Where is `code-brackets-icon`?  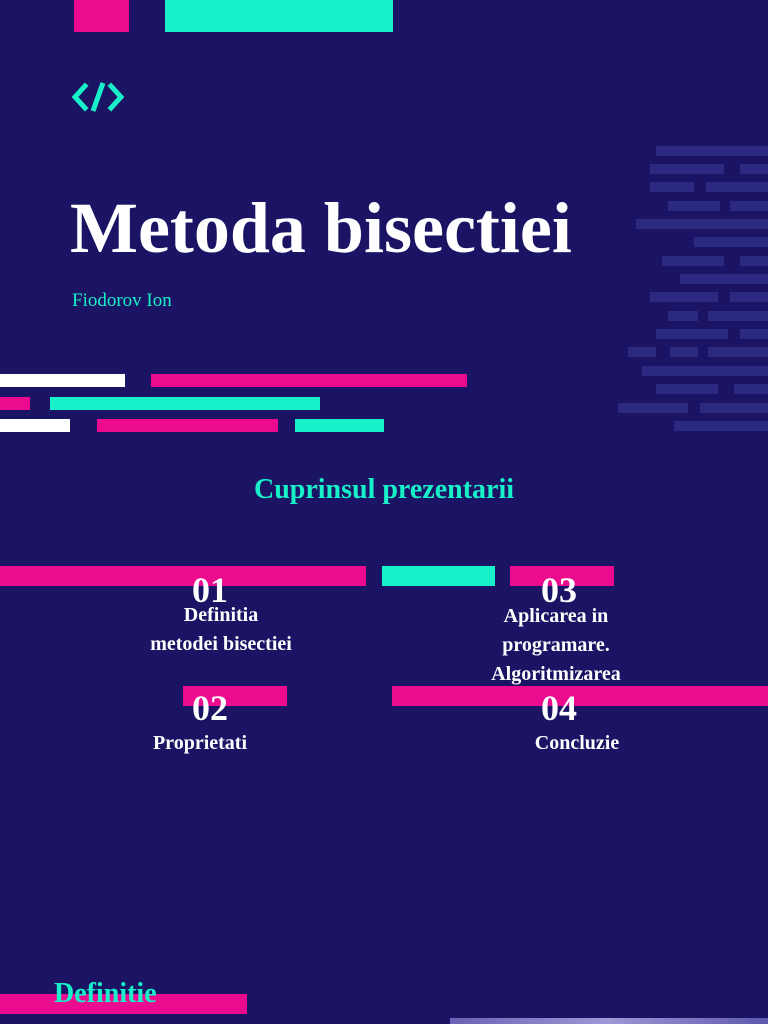 code-brackets-icon is located at coordinates (98, 97).